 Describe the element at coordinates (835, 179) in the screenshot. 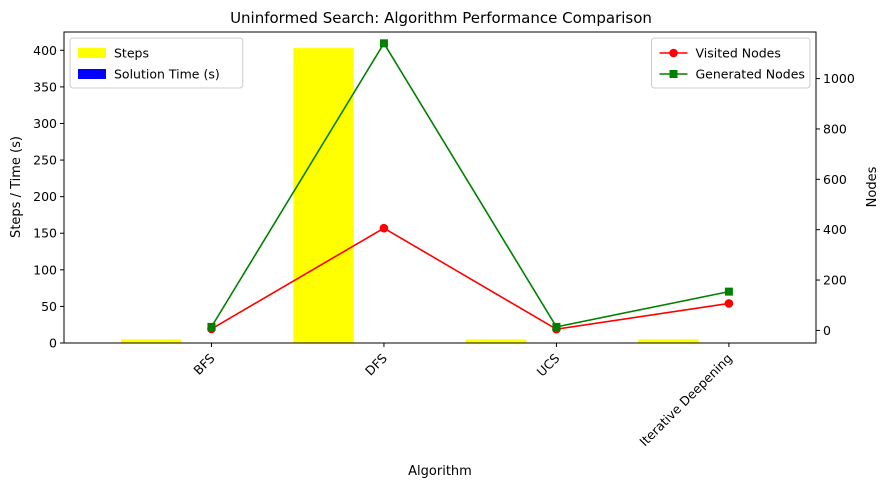

I see `y2-tick-label-3: 600` at that location.